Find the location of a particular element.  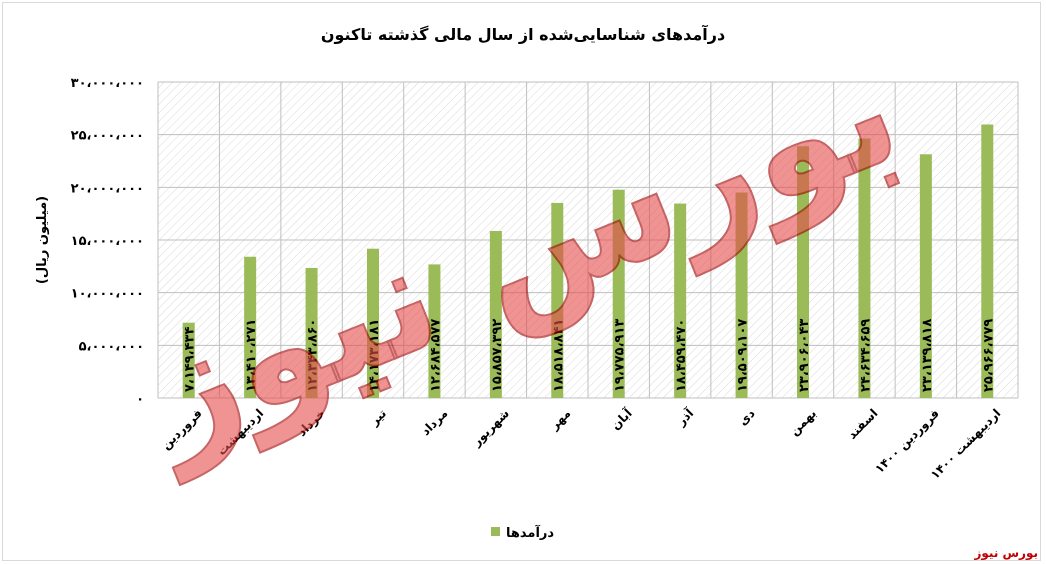

data-label: ۲۳،۹۰۶،۰۴۳ is located at coordinates (804, 355).